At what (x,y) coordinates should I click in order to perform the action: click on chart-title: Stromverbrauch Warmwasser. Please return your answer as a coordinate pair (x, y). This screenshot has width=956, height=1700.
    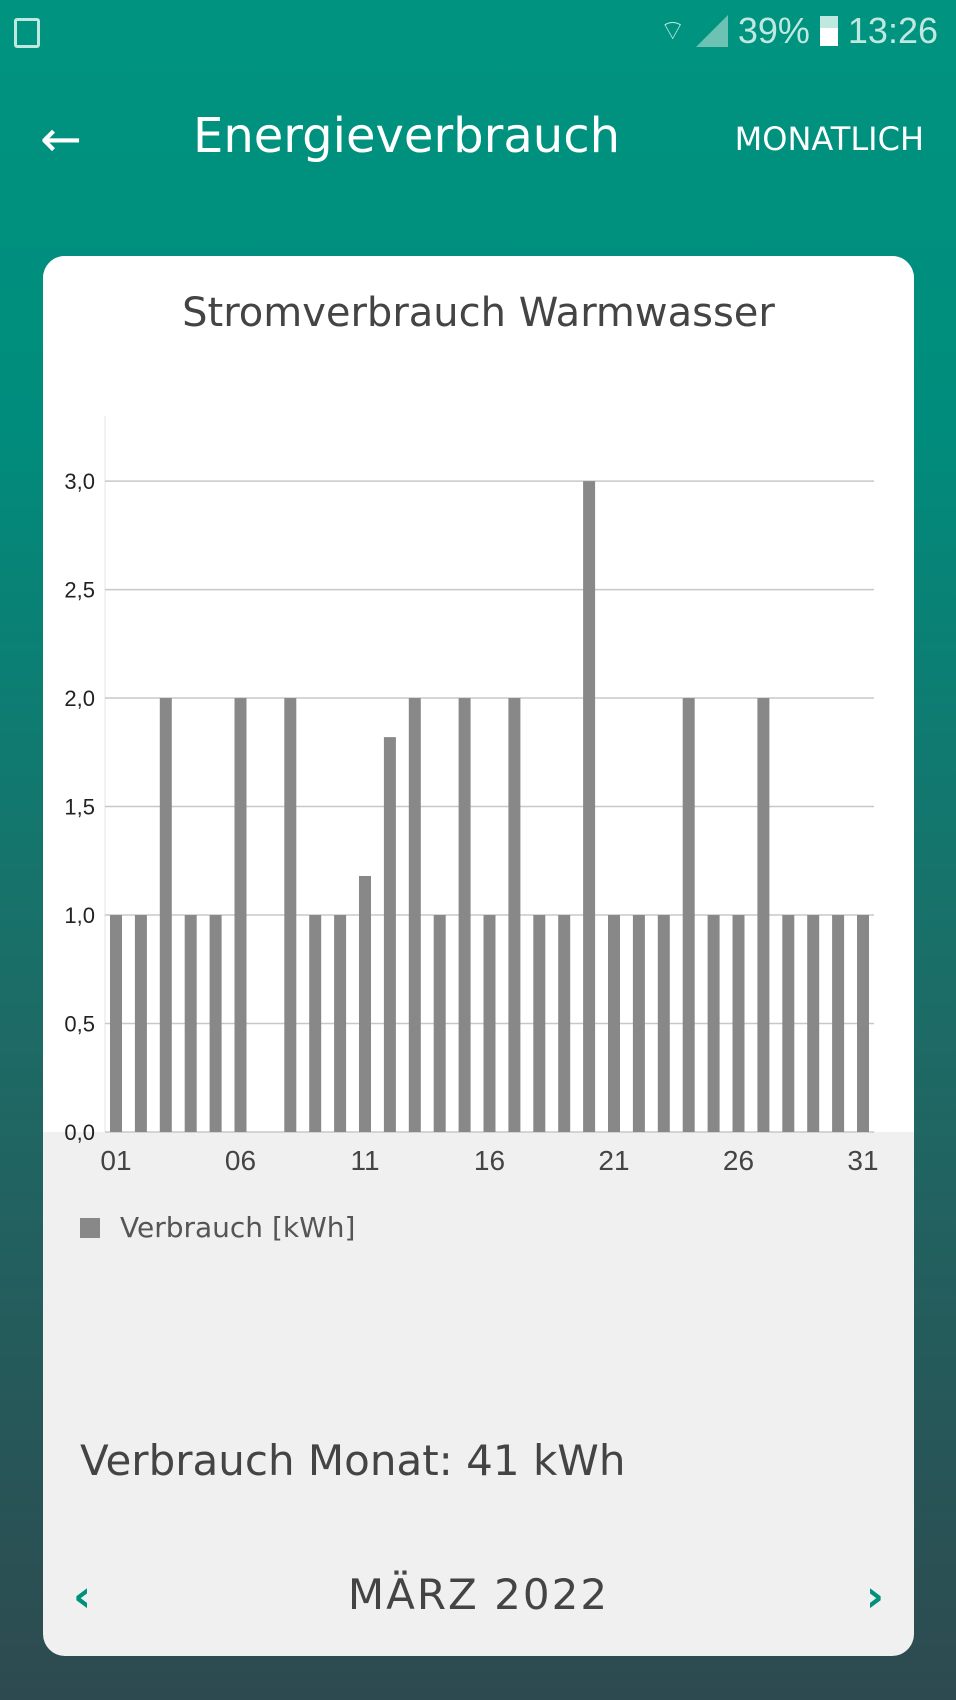
    Looking at the image, I should click on (478, 313).